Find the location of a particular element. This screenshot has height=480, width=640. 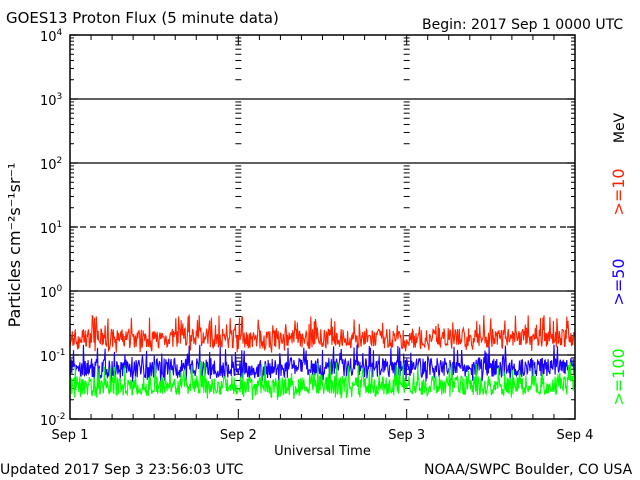

x-tick-label: Sep 2 is located at coordinates (238, 435).